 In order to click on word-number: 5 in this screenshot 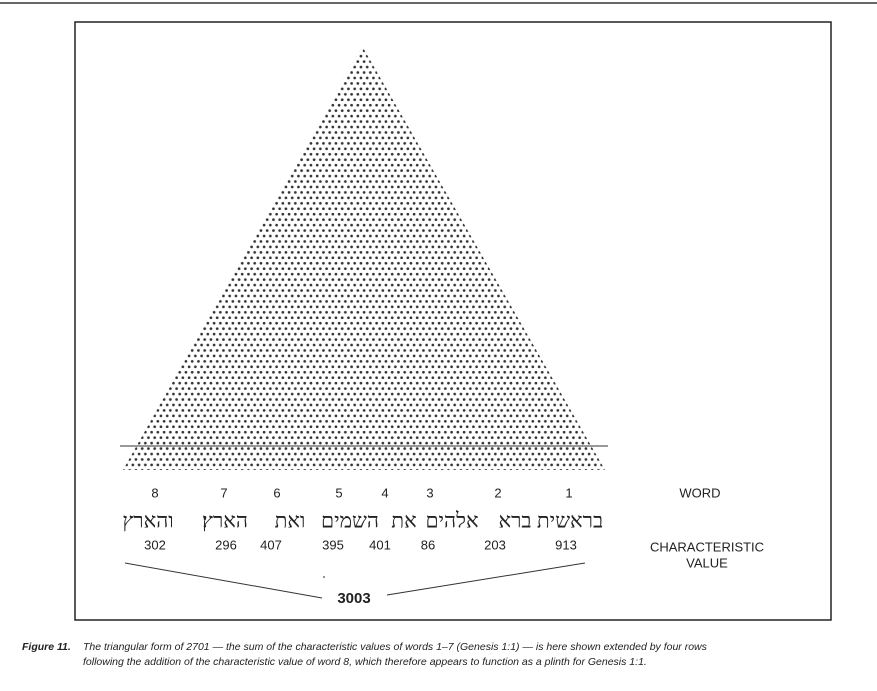, I will do `click(338, 492)`.